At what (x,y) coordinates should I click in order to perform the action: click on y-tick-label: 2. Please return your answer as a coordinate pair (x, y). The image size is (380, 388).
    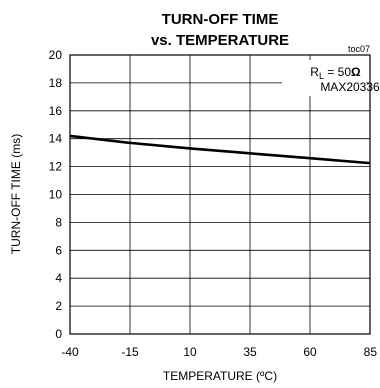
    Looking at the image, I should click on (58, 306).